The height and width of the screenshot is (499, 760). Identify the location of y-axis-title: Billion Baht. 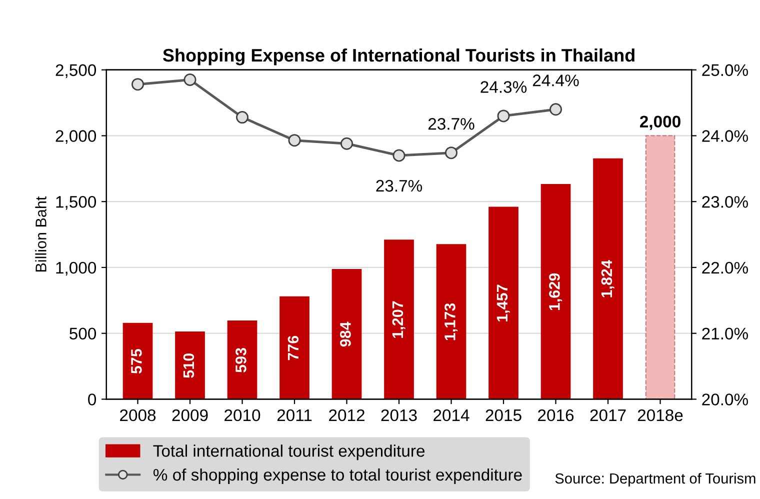
(40, 234).